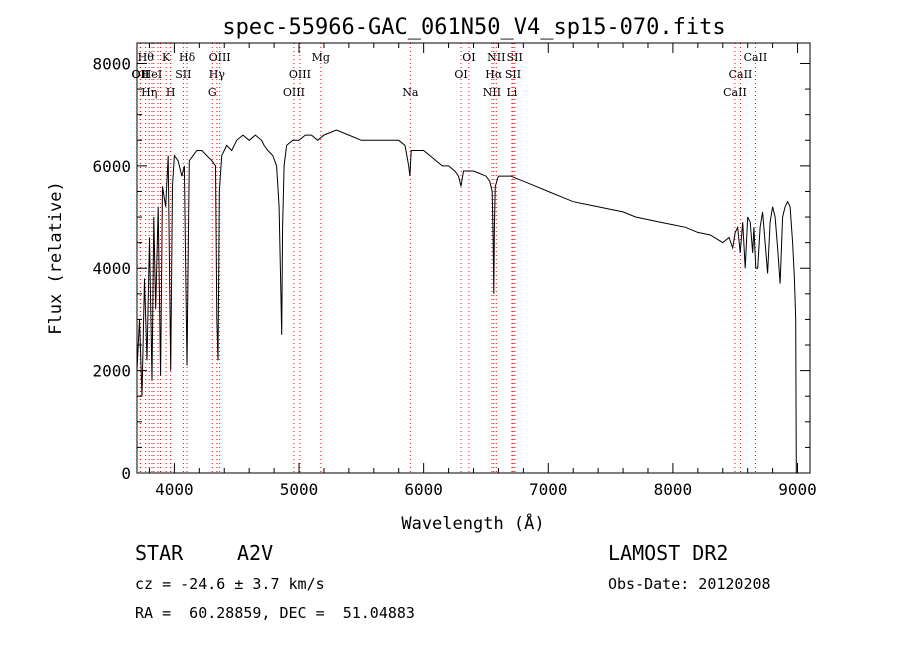 The height and width of the screenshot is (650, 900). What do you see at coordinates (321, 57) in the screenshot?
I see `line-label: Mg` at bounding box center [321, 57].